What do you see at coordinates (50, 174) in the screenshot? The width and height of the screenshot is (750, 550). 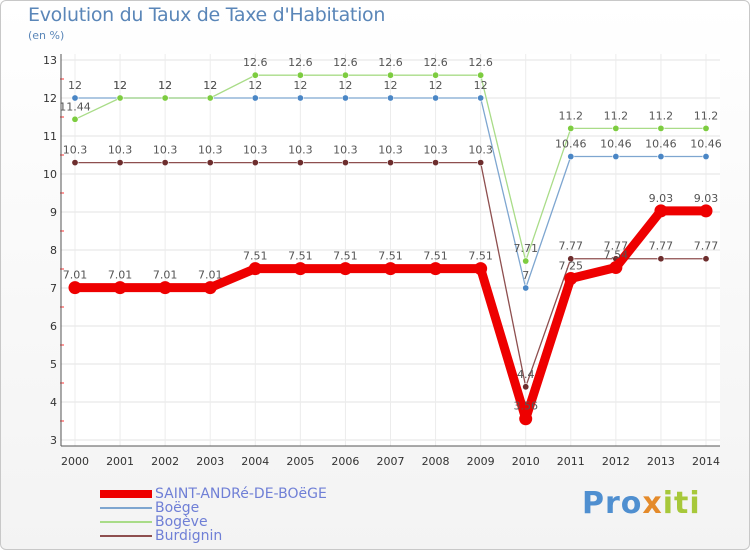 I see `y-tick-label: 10` at bounding box center [50, 174].